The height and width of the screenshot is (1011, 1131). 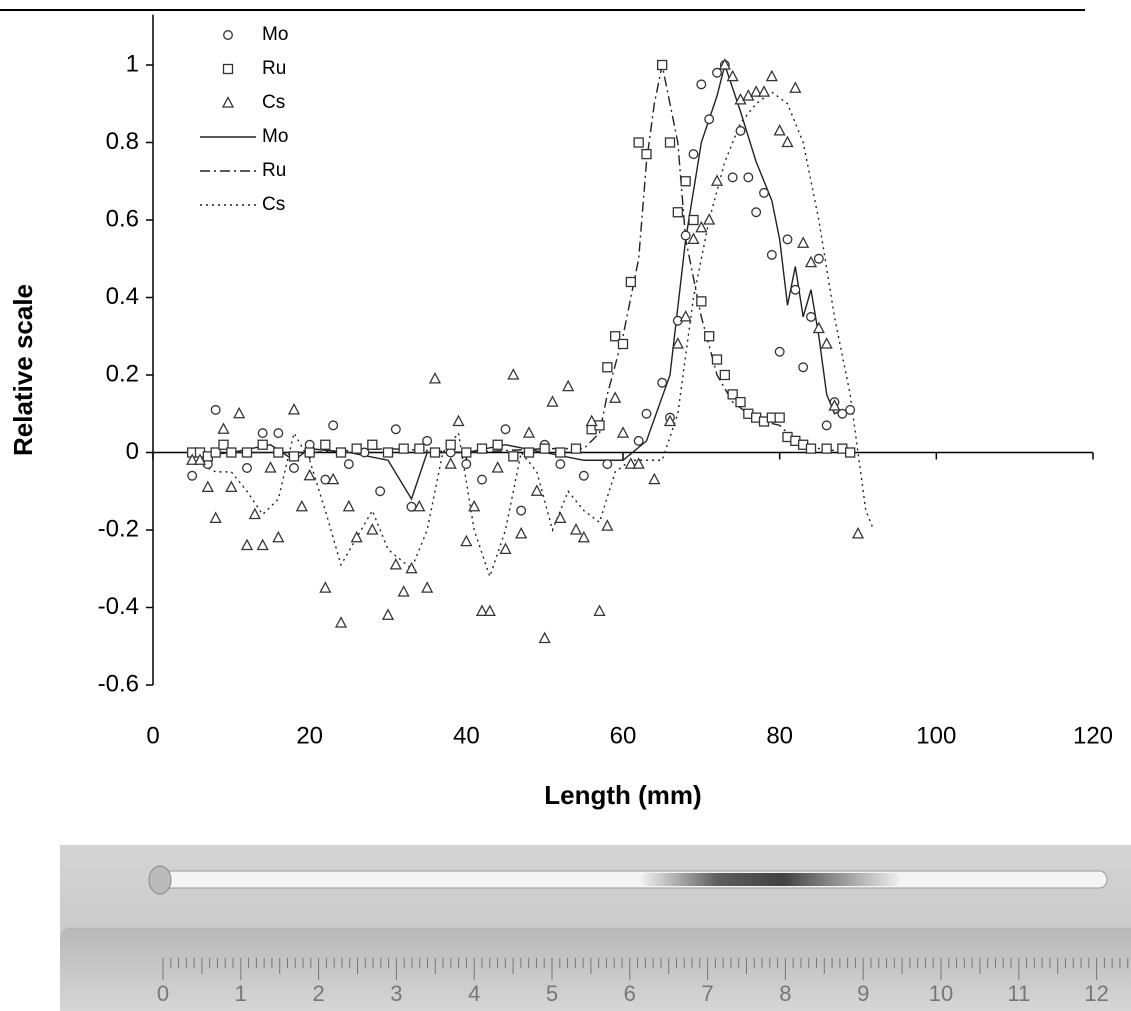 I want to click on ruler-number: 4, so click(x=474, y=993).